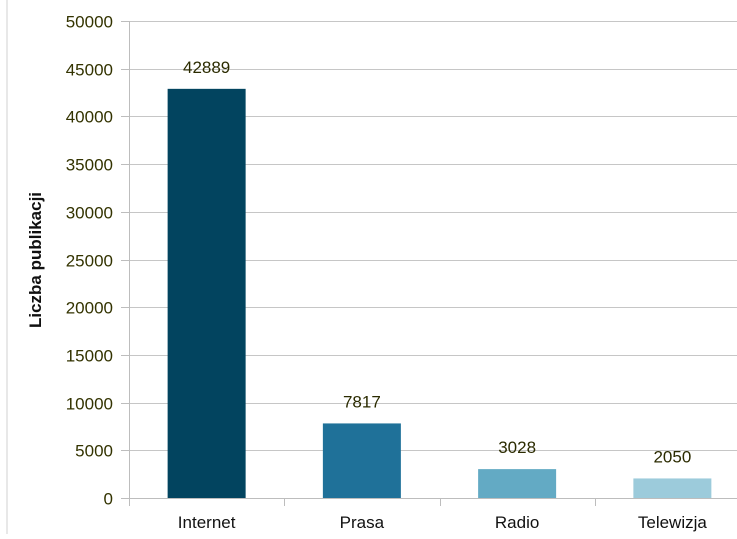 This screenshot has width=737, height=539. I want to click on x-tick-label: Telewizja, so click(673, 522).